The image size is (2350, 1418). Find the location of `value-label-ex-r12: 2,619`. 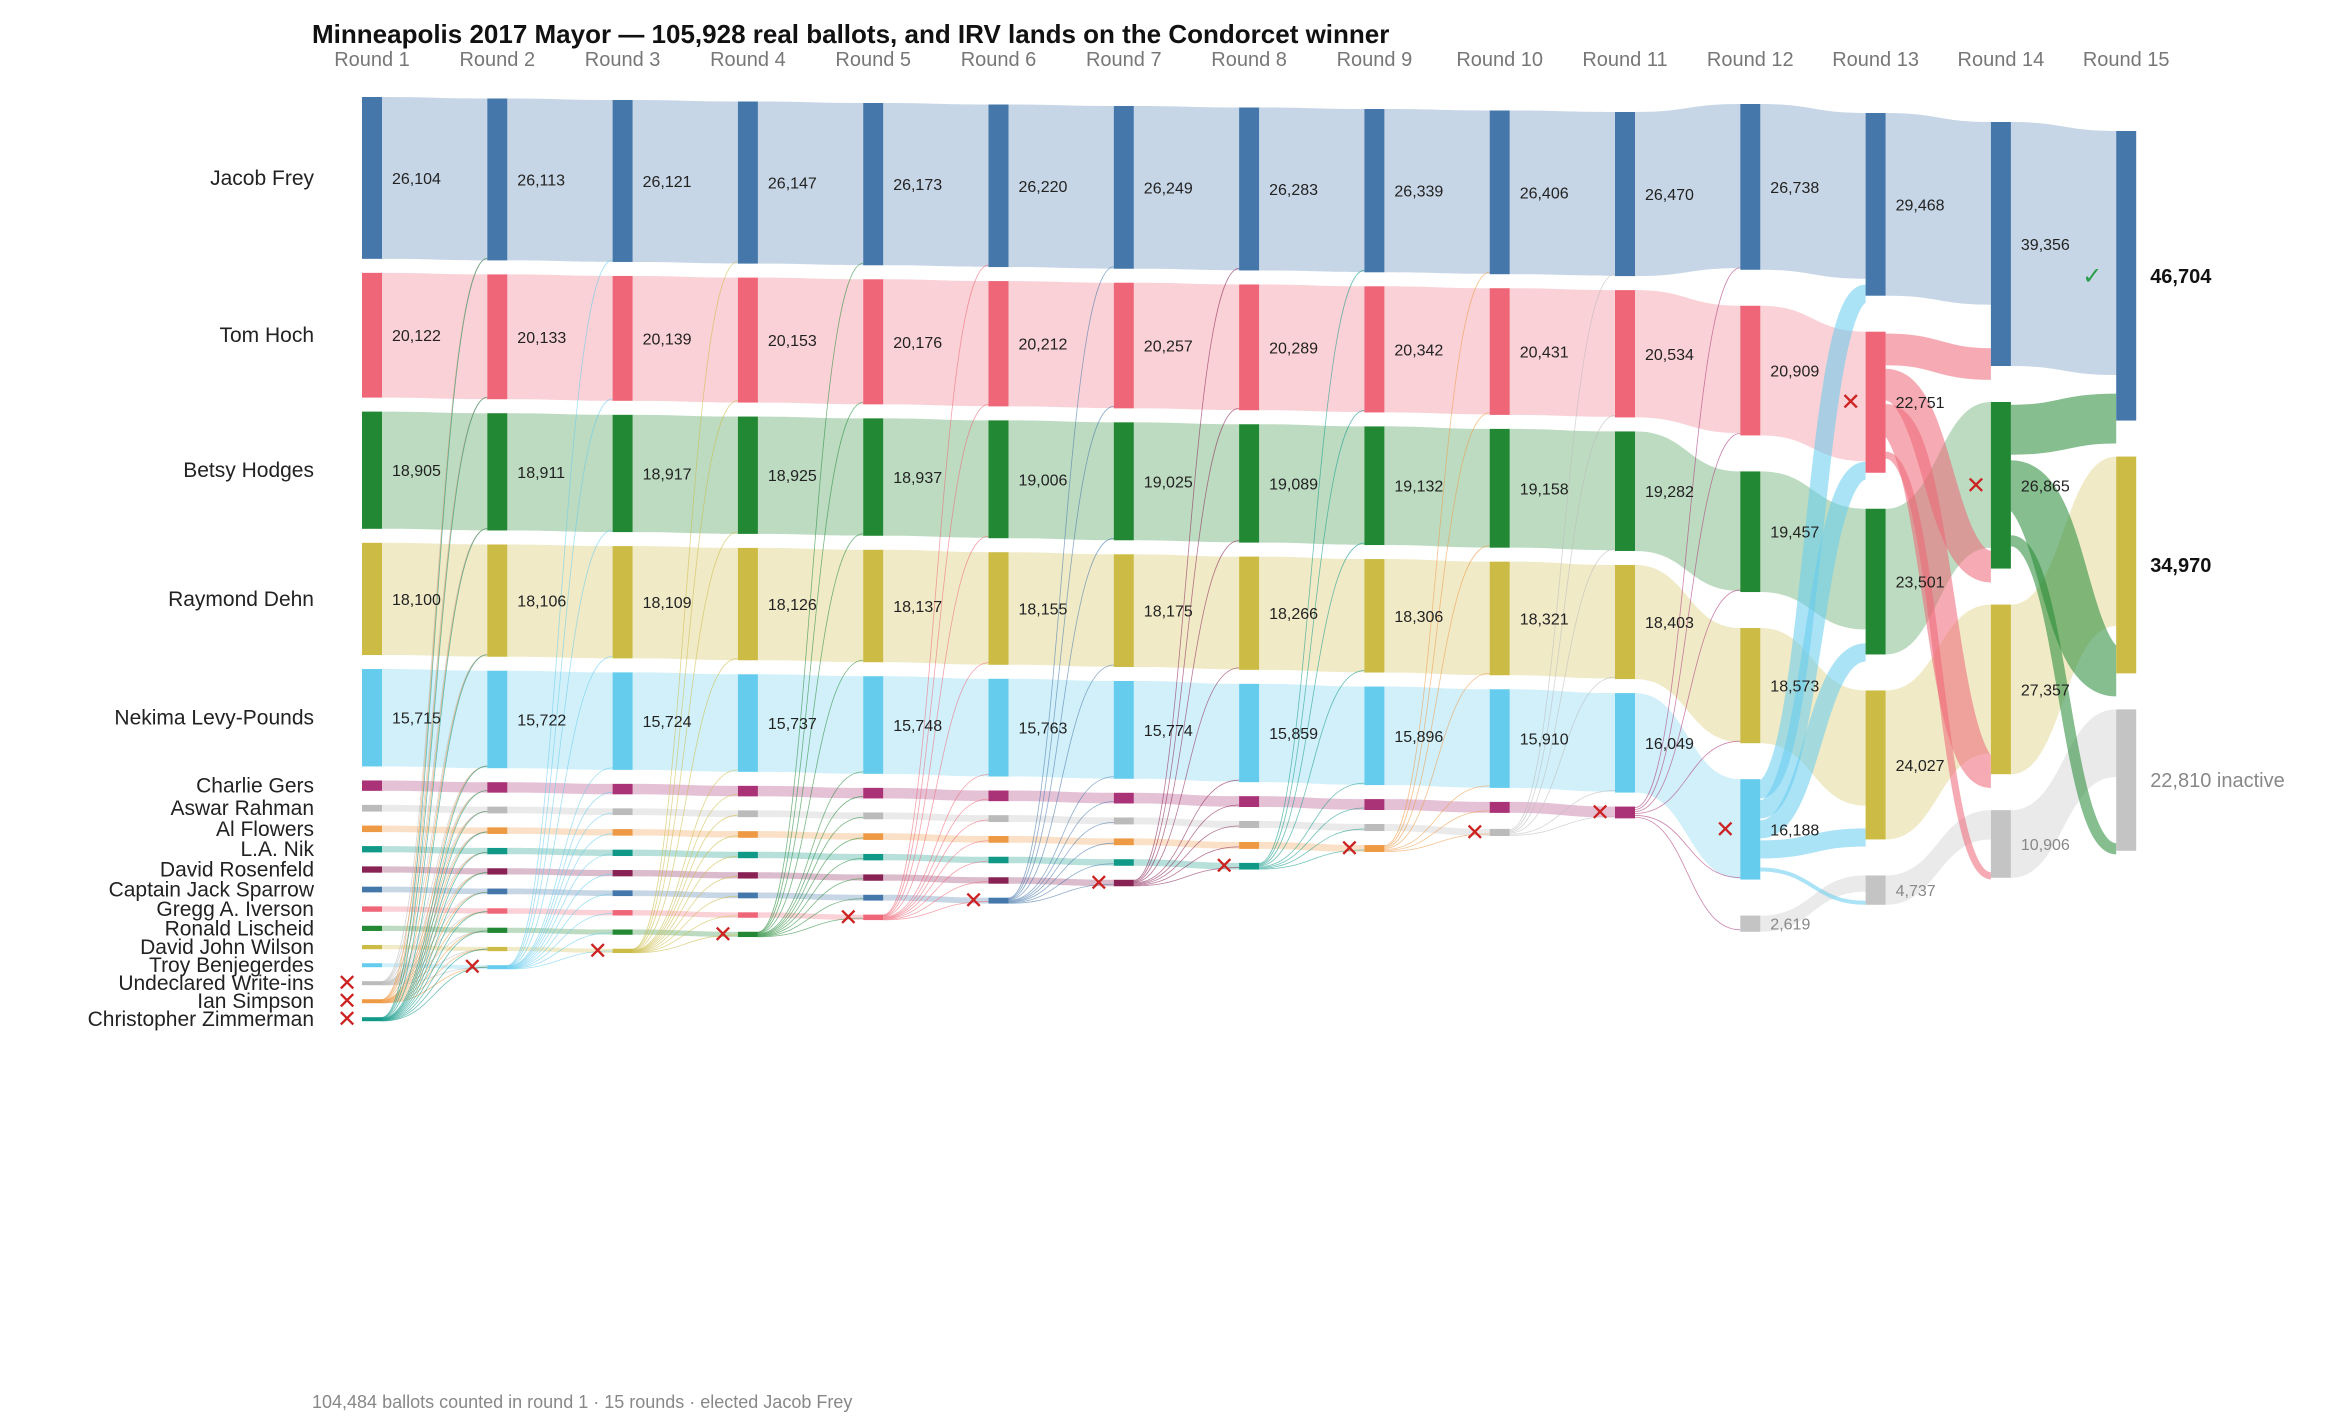

value-label-ex-r12: 2,619 is located at coordinates (1790, 925).